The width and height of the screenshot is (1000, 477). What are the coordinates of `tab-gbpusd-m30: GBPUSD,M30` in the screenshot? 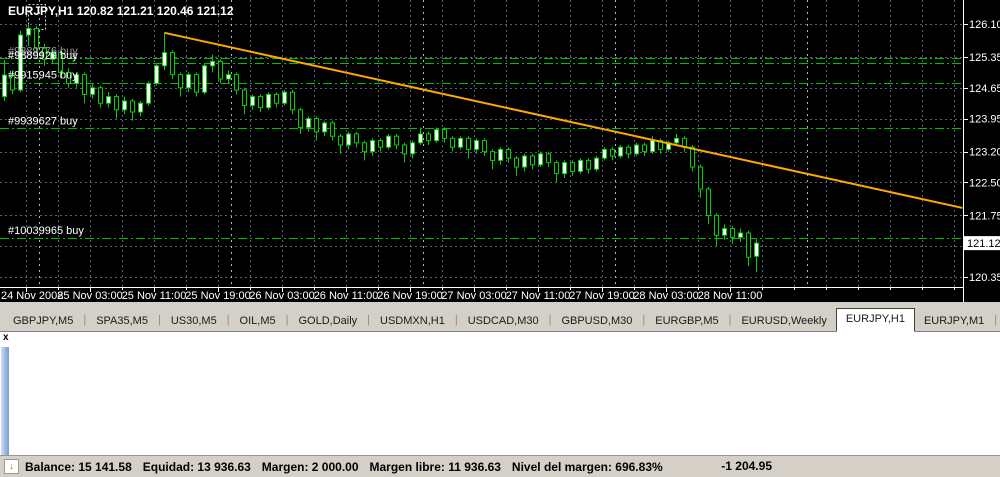 It's located at (597, 321).